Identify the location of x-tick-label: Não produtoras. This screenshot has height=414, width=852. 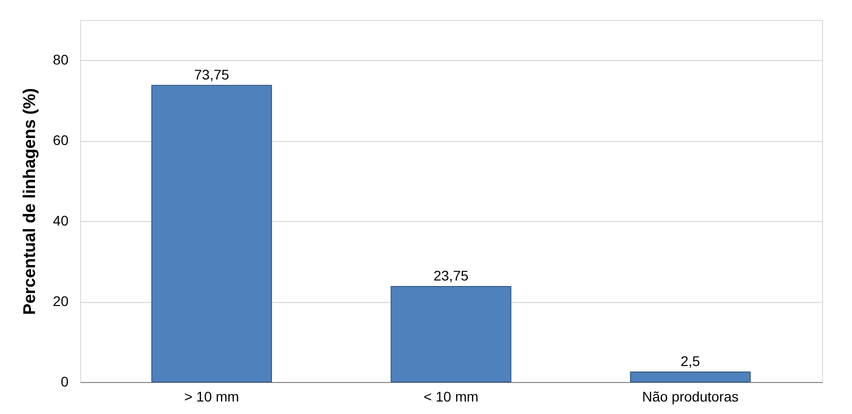
(690, 396).